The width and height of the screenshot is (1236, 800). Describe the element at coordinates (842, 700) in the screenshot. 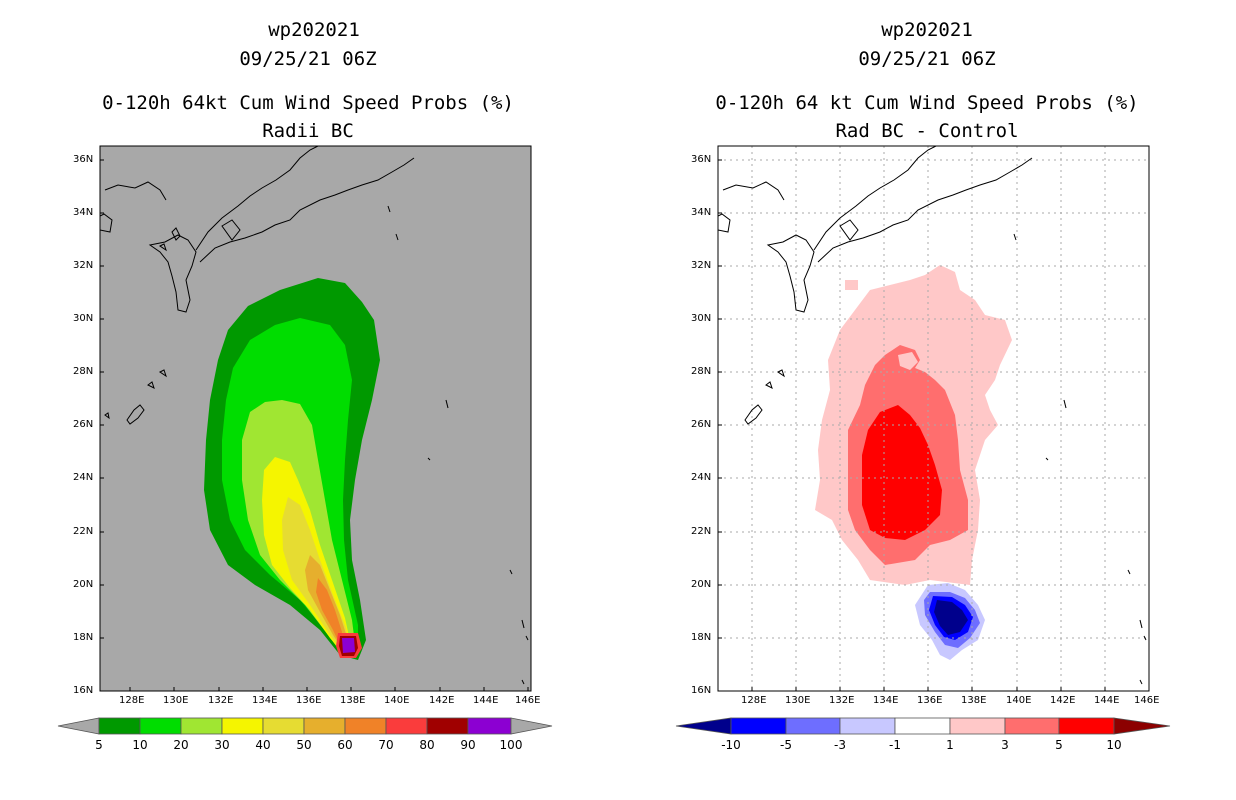

I see `right-lon-label: 132E` at that location.